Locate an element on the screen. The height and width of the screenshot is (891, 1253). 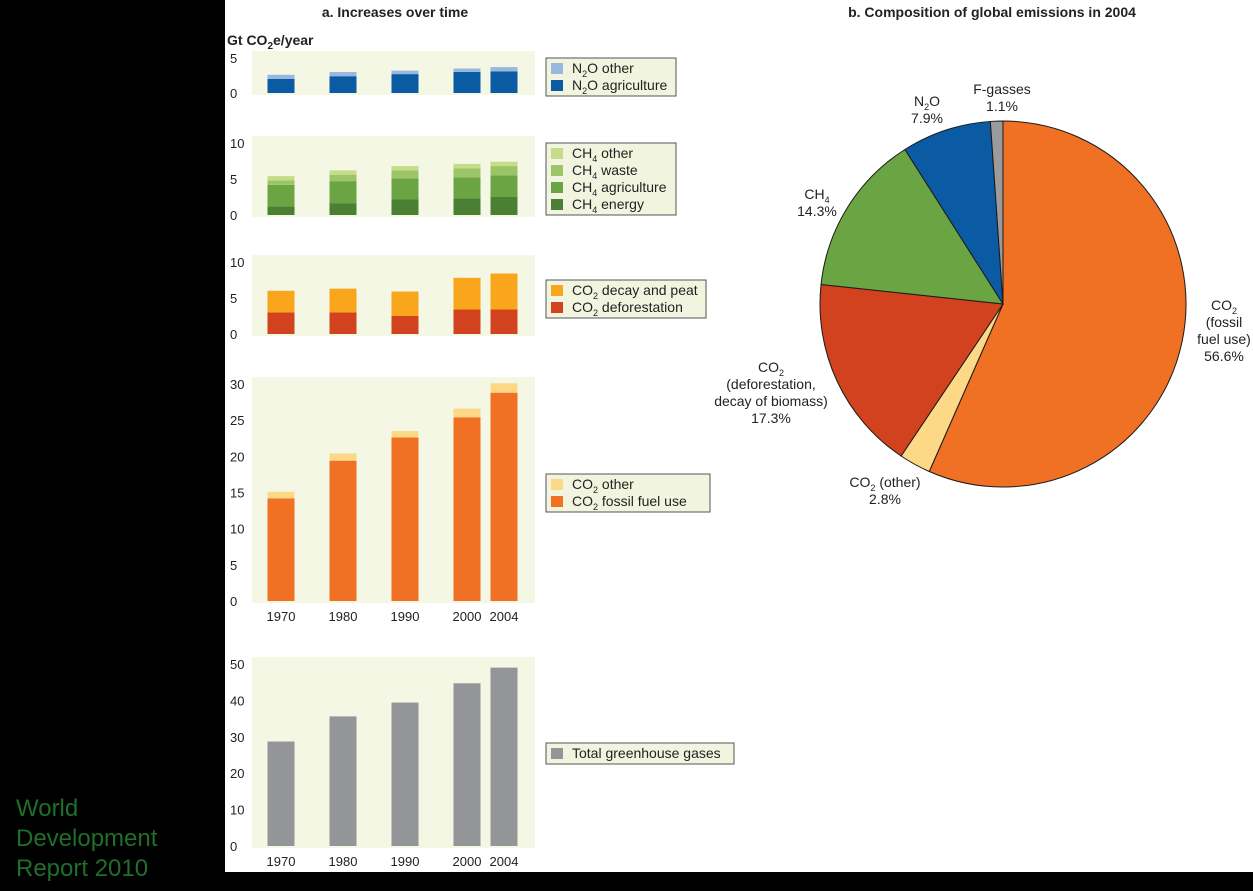
legend-label: CH4 waste is located at coordinates (605, 171).